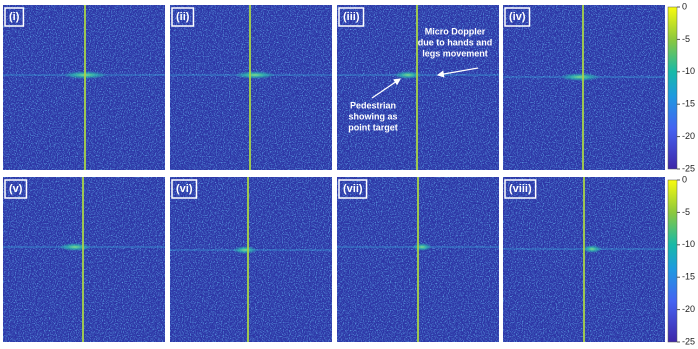 Image resolution: width=698 pixels, height=349 pixels. Describe the element at coordinates (373, 127) in the screenshot. I see `annotation: point target` at that location.